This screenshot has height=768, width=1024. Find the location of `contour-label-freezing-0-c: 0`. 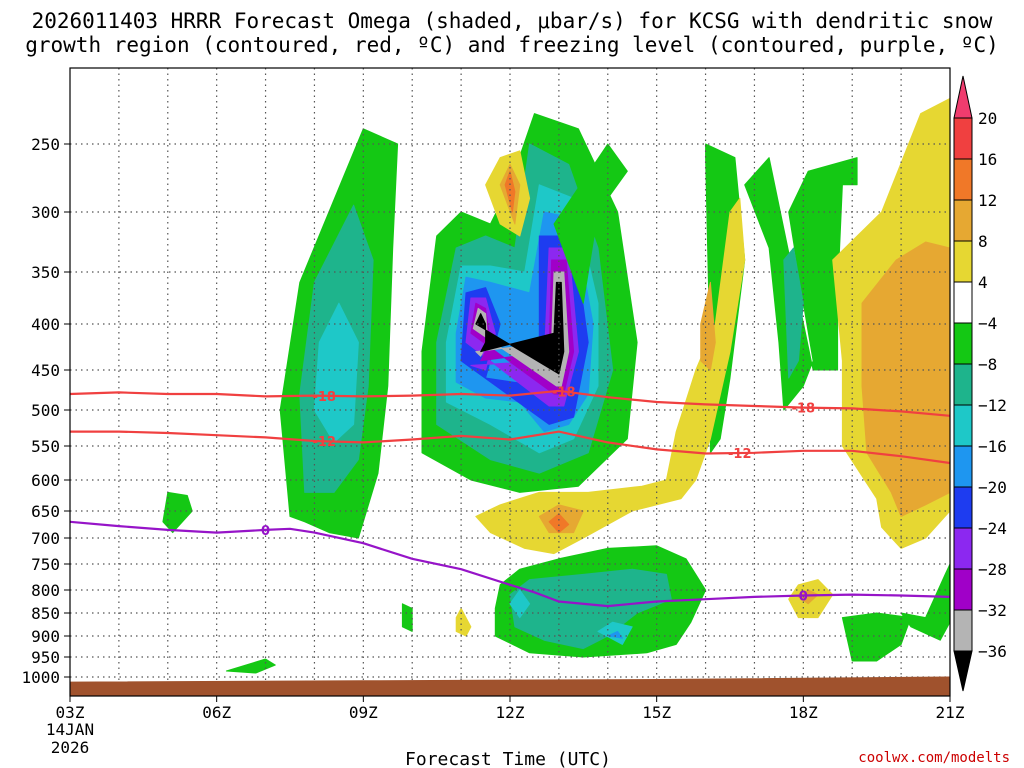

contour-label-freezing-0-c: 0 is located at coordinates (803, 597).